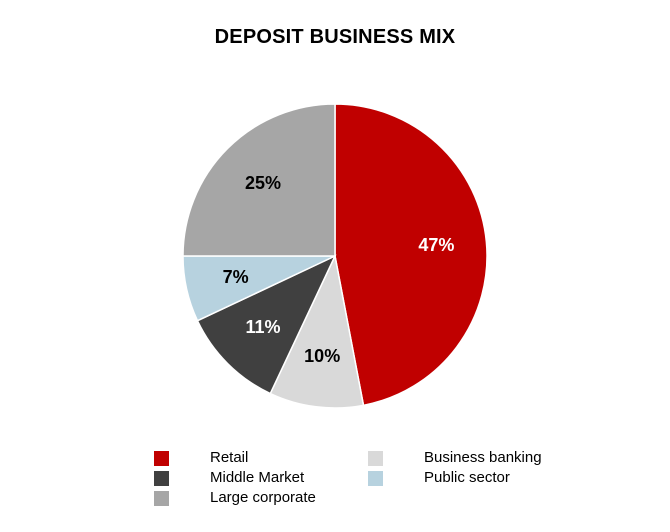  Describe the element at coordinates (483, 457) in the screenshot. I see `legend-label-business-banking: Business banking` at that location.